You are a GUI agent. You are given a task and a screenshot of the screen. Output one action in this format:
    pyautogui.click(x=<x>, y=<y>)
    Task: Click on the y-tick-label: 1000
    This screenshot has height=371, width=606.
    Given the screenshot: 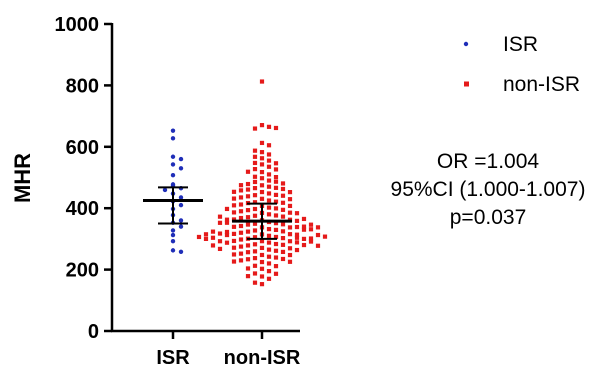 What is the action you would take?
    pyautogui.click(x=77, y=25)
    